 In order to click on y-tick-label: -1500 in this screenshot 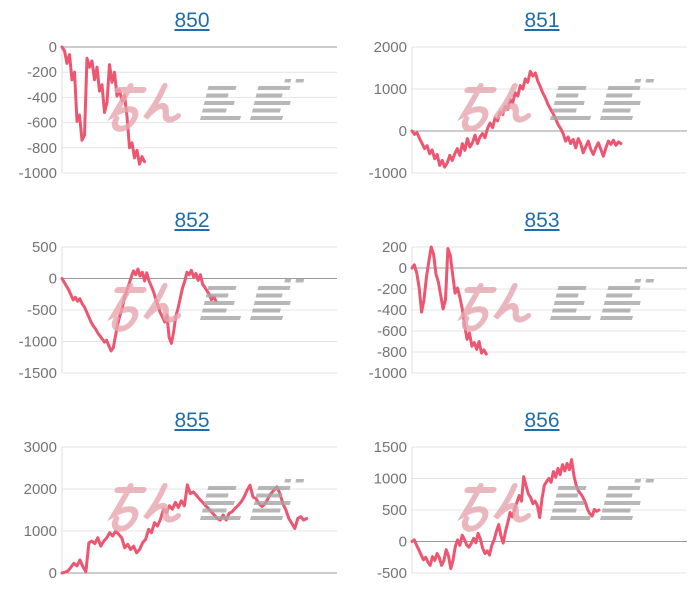, I will do `click(38, 373)`.